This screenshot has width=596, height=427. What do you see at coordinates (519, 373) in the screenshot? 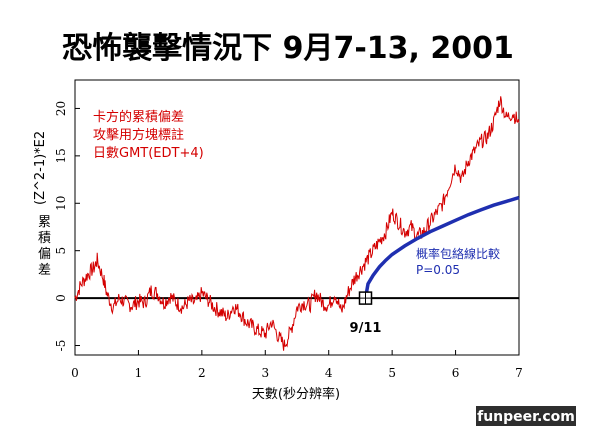
I see `x-tick-label: 7` at bounding box center [519, 373].